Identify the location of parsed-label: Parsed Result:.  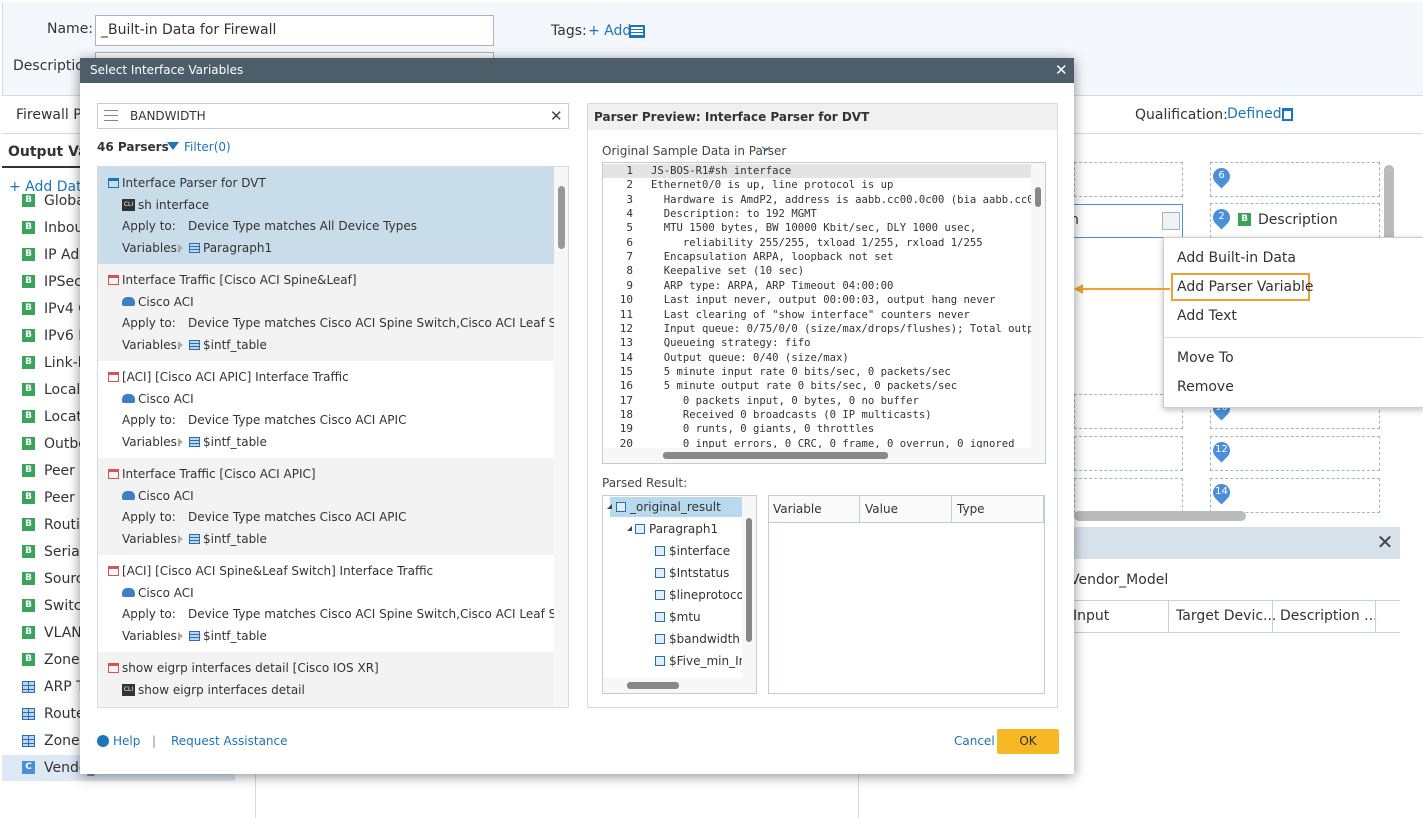
(645, 483).